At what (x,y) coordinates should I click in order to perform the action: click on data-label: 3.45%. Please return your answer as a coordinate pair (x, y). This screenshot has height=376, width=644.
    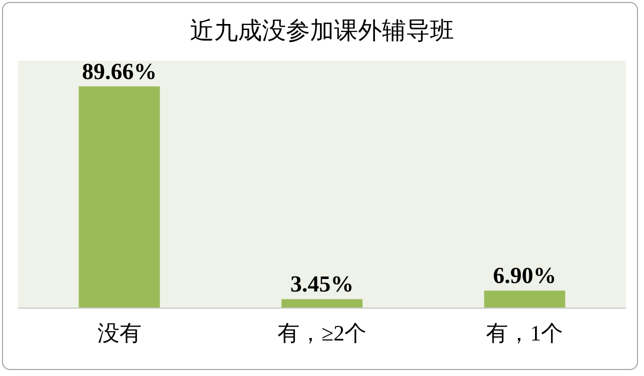
    Looking at the image, I should click on (322, 284).